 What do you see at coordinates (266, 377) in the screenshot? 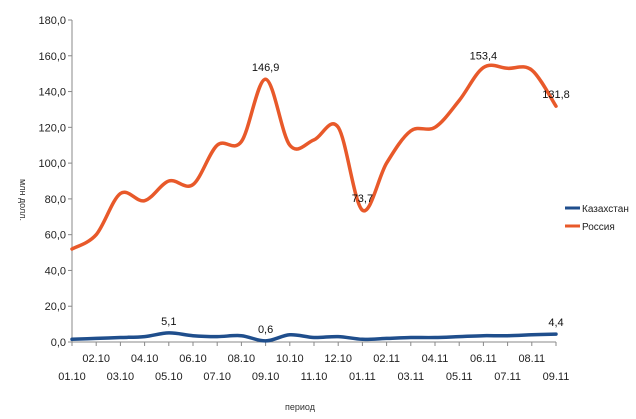
I see `x-tick-label: 09.10` at bounding box center [266, 377].